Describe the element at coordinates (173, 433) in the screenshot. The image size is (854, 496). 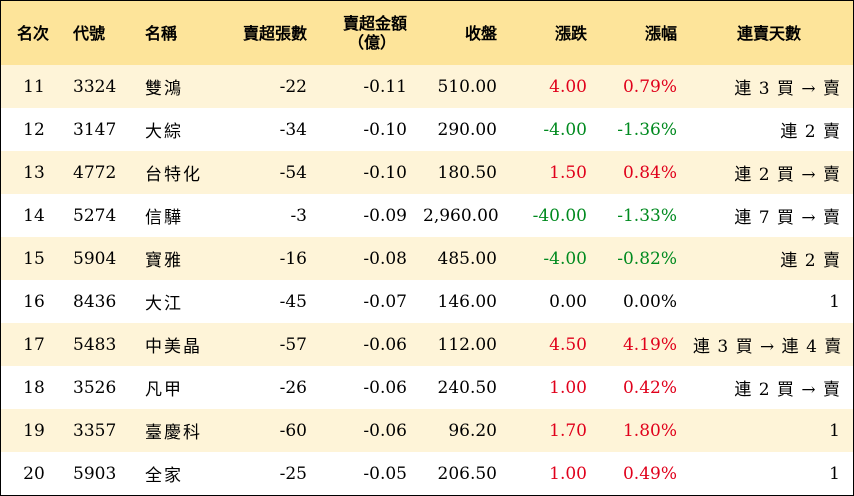
I see `cell-name: 臺慶科` at that location.